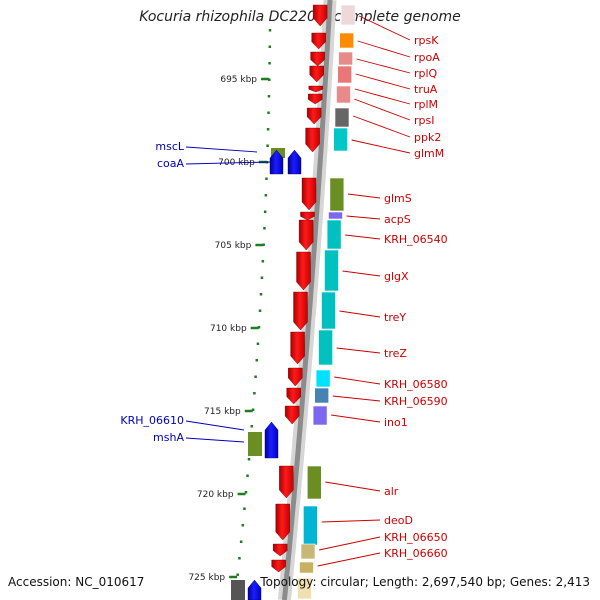 Image resolution: width=600 pixels, height=600 pixels. I want to click on tick-label: 705 kbp, so click(233, 246).